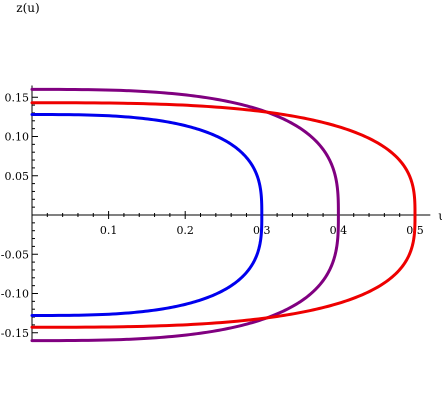 The height and width of the screenshot is (419, 442). Describe the element at coordinates (440, 216) in the screenshot. I see `x-axis-label: u` at that location.